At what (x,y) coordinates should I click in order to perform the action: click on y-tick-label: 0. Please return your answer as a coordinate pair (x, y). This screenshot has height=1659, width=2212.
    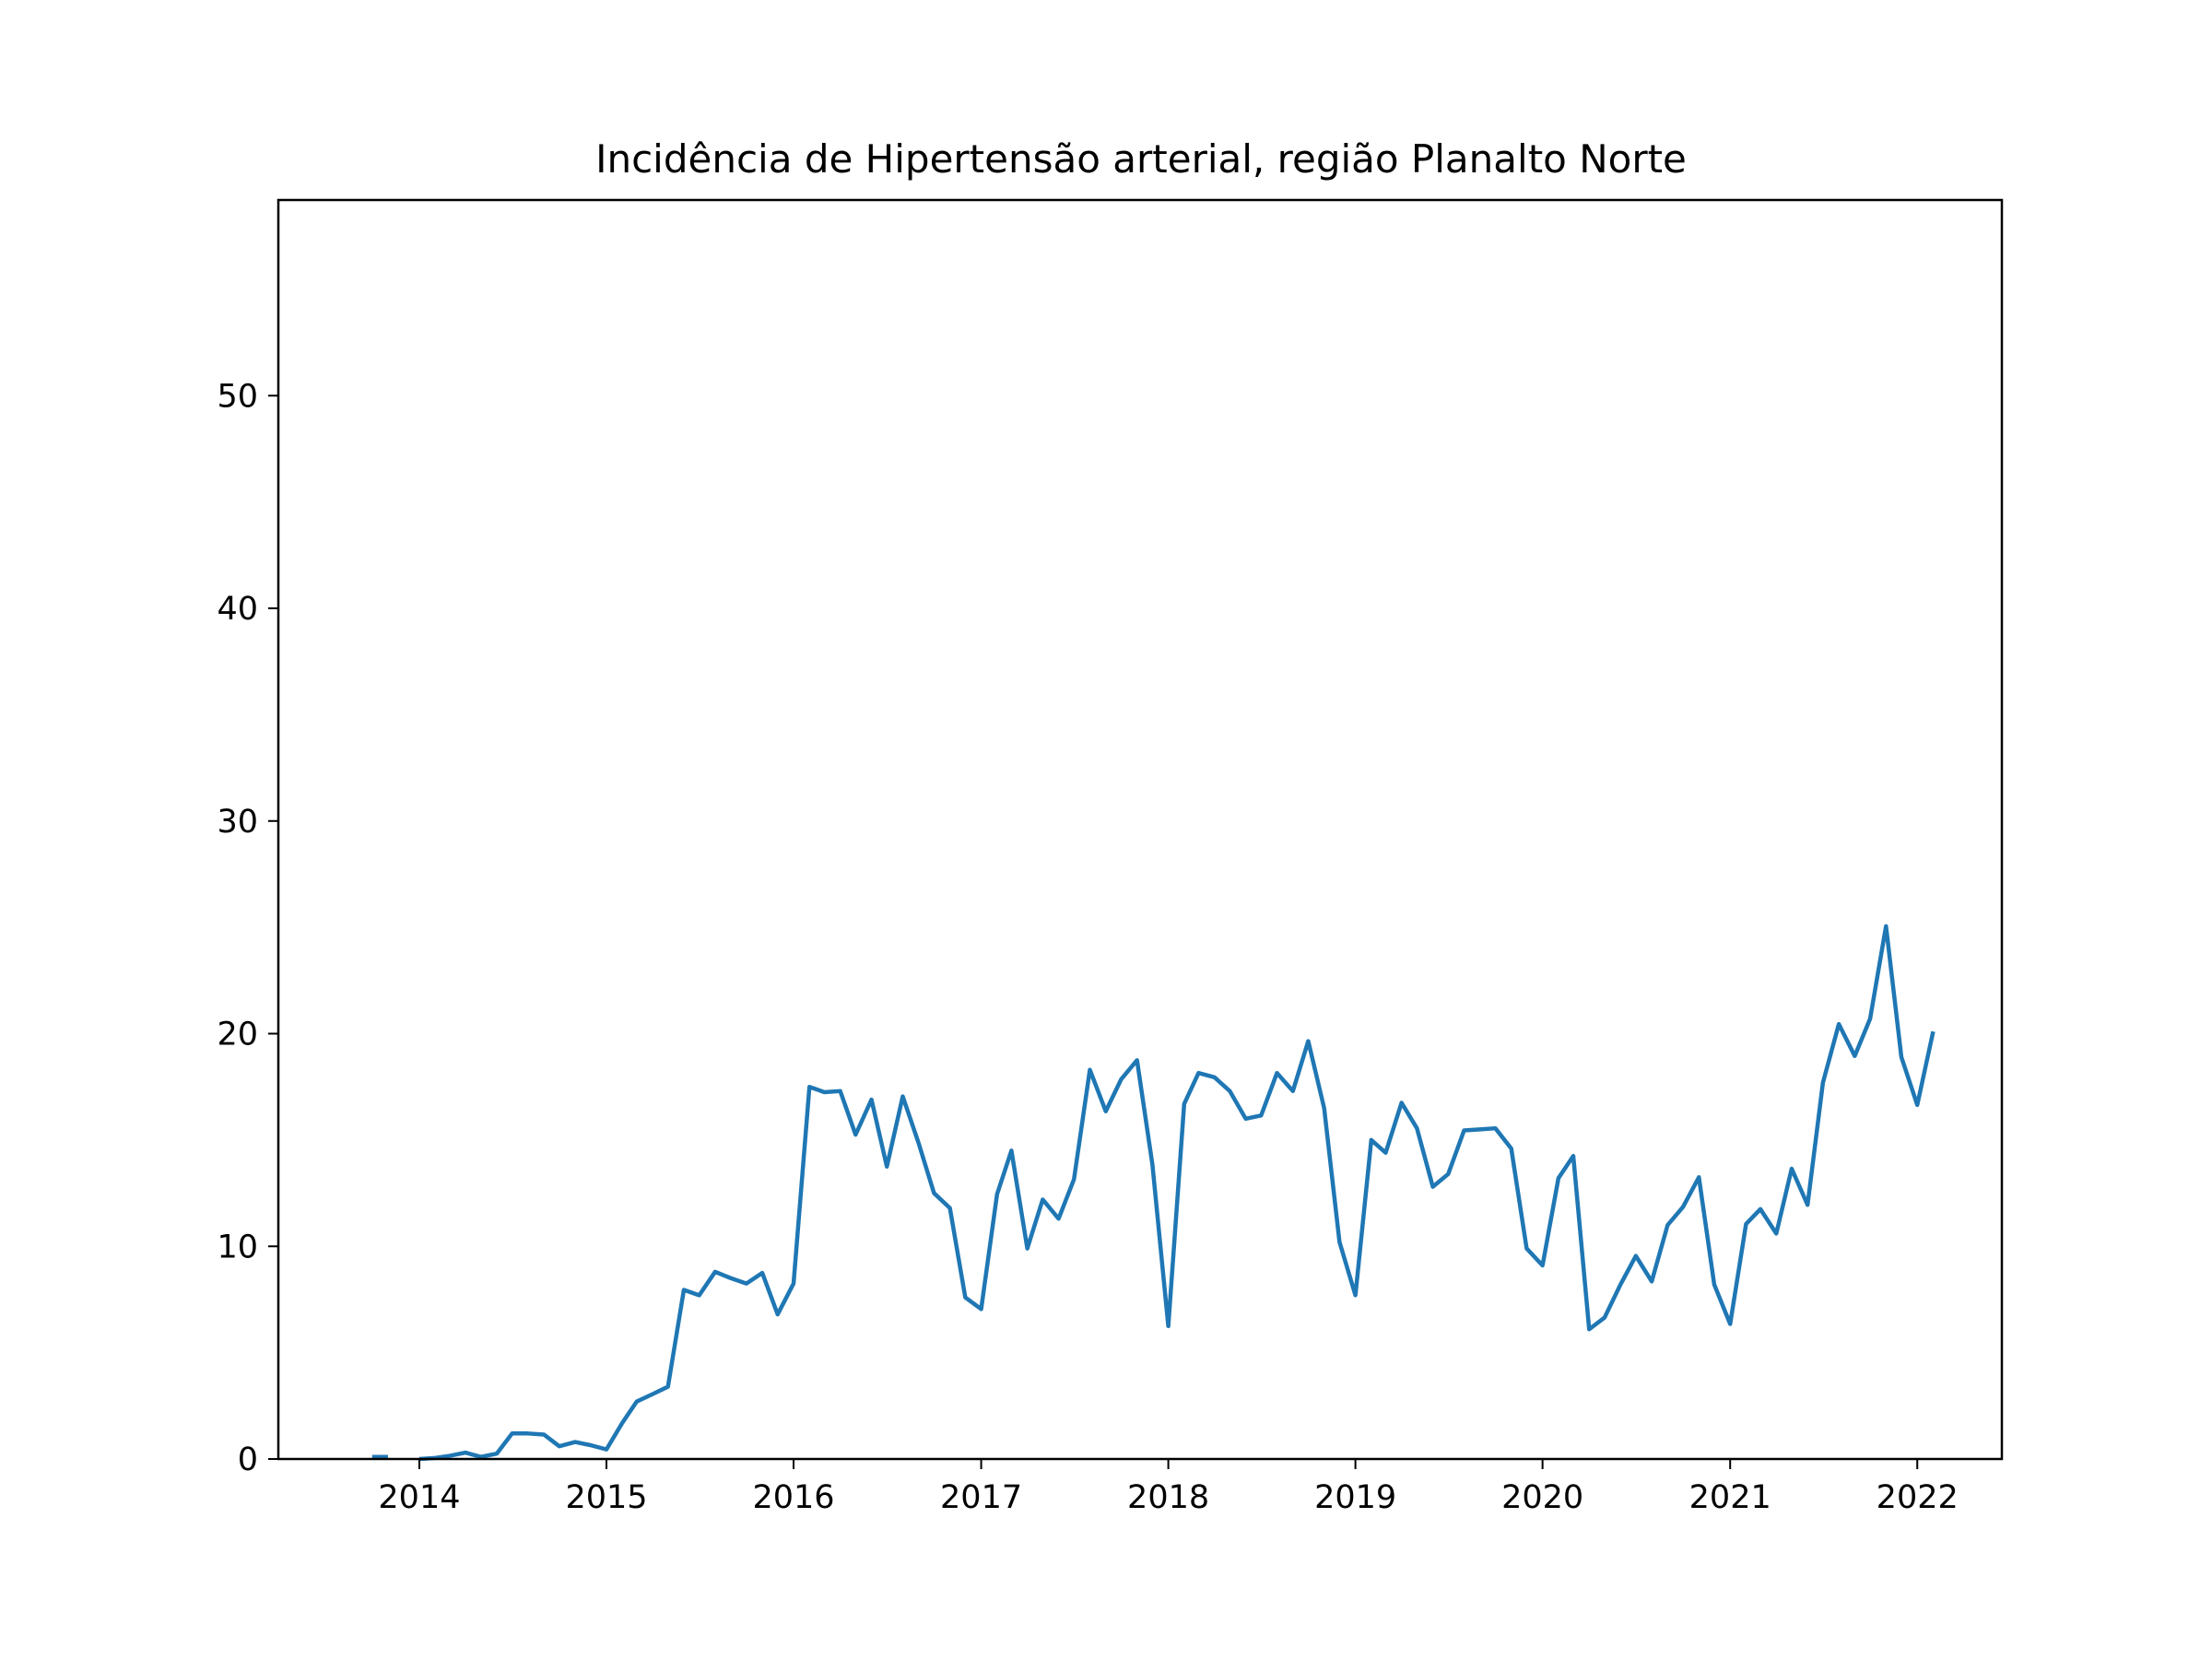
    Looking at the image, I should click on (248, 1459).